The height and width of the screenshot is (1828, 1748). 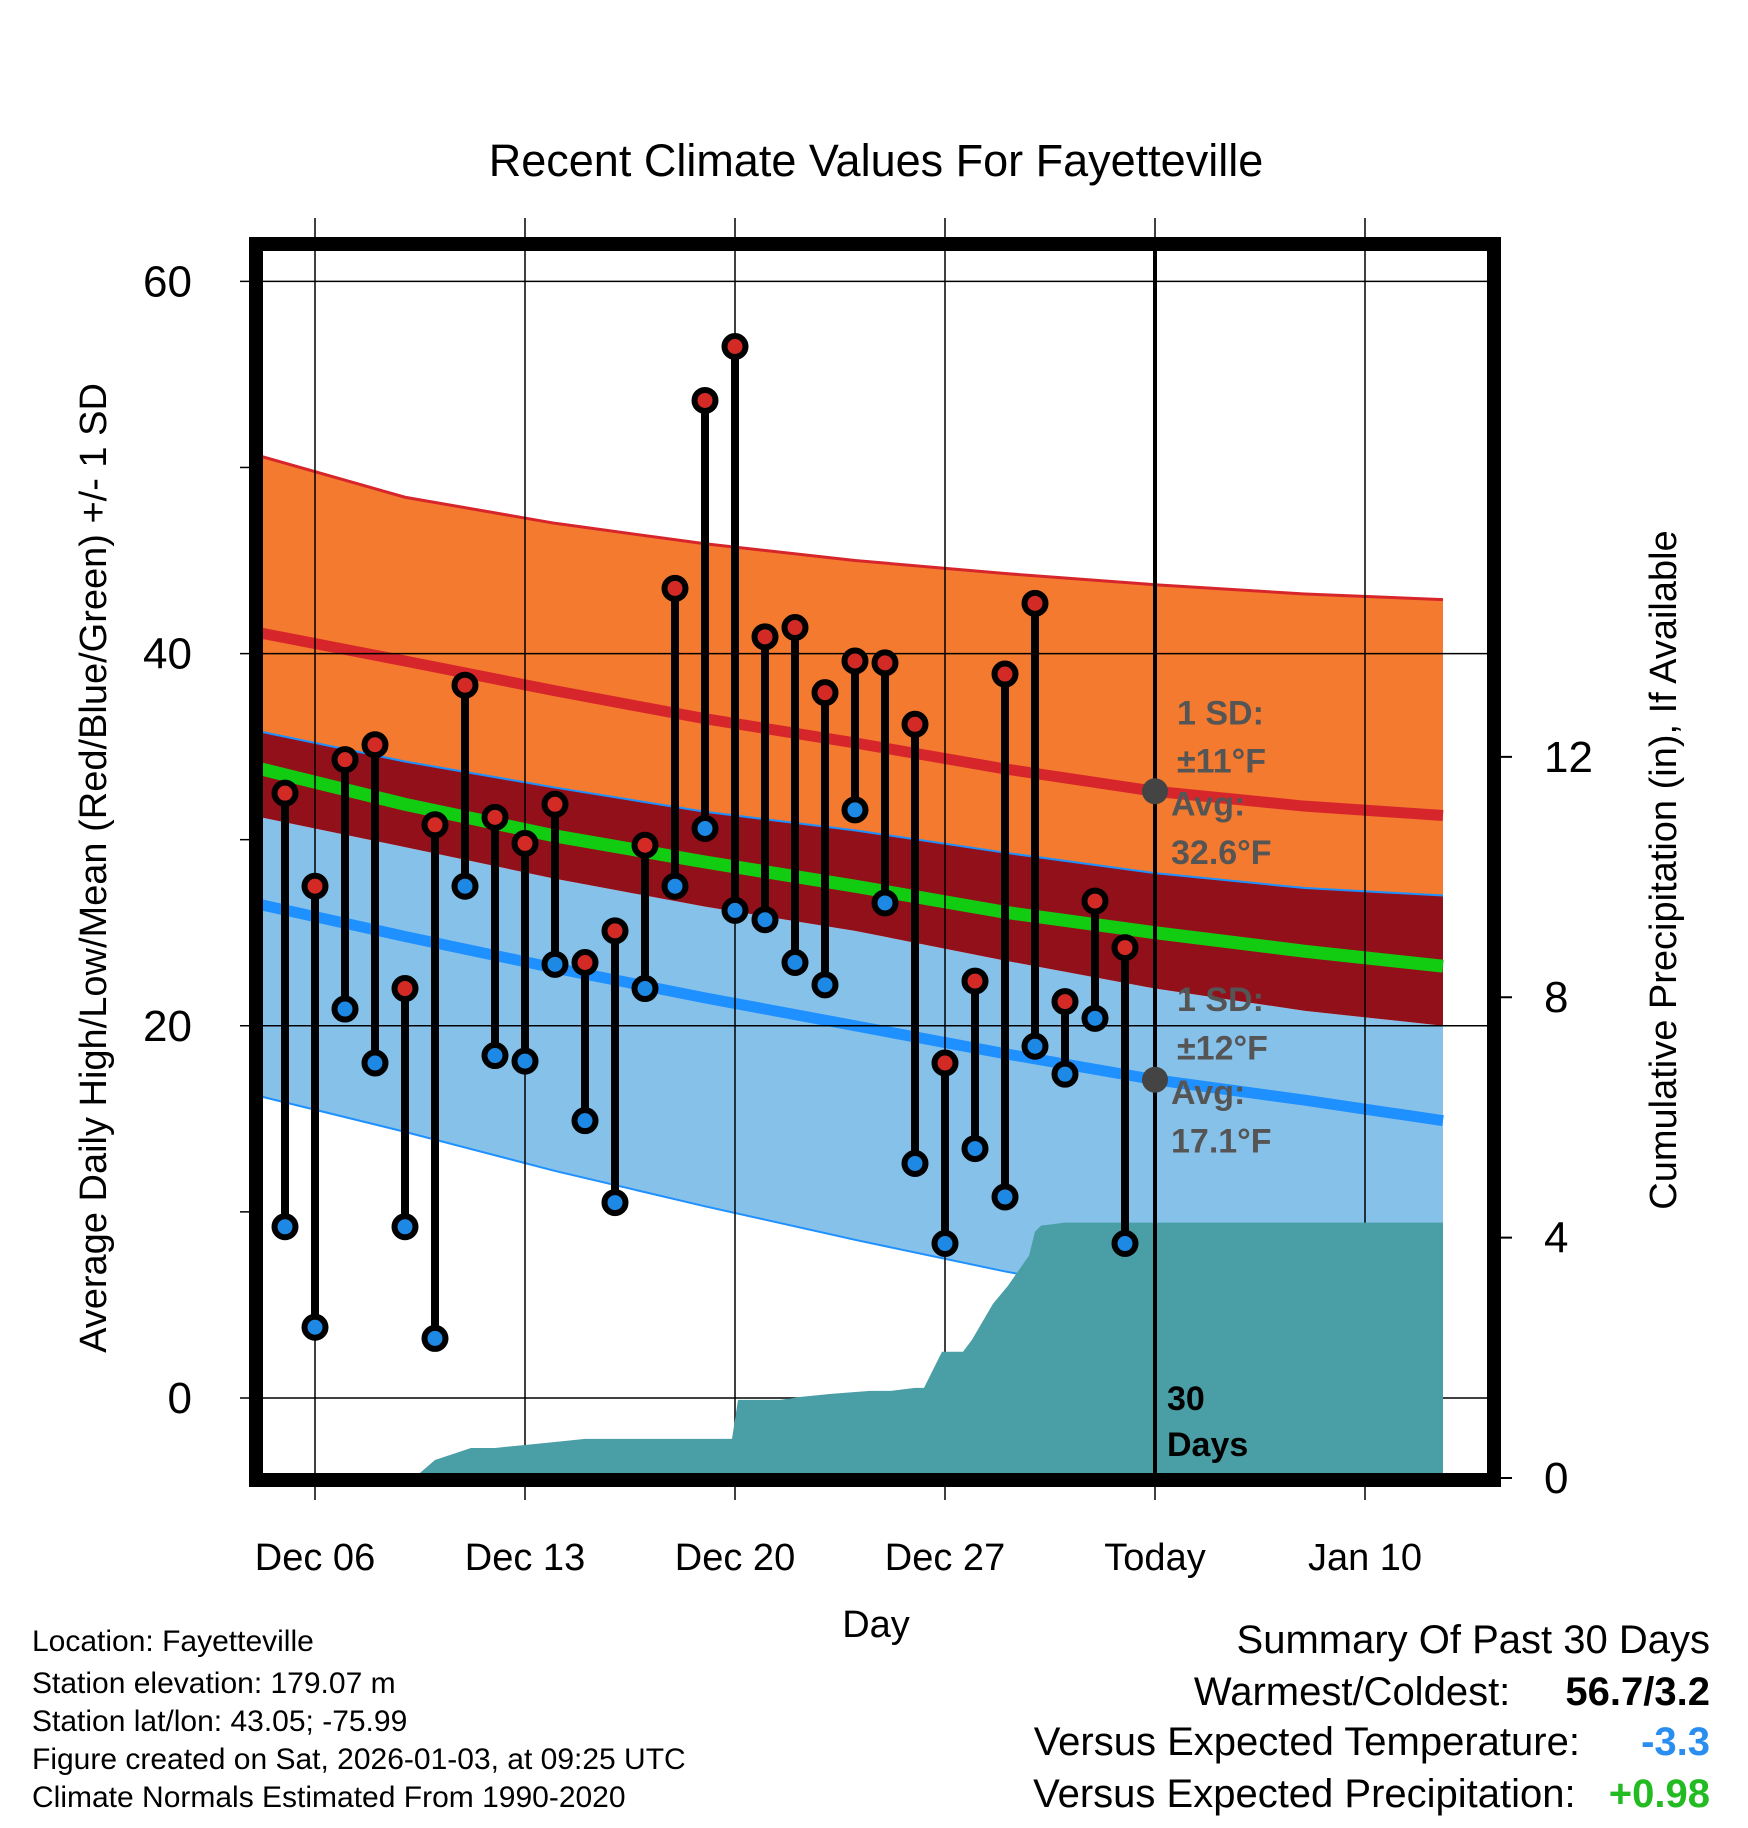 I want to click on x-tick-label: Dec 20, so click(x=735, y=1558).